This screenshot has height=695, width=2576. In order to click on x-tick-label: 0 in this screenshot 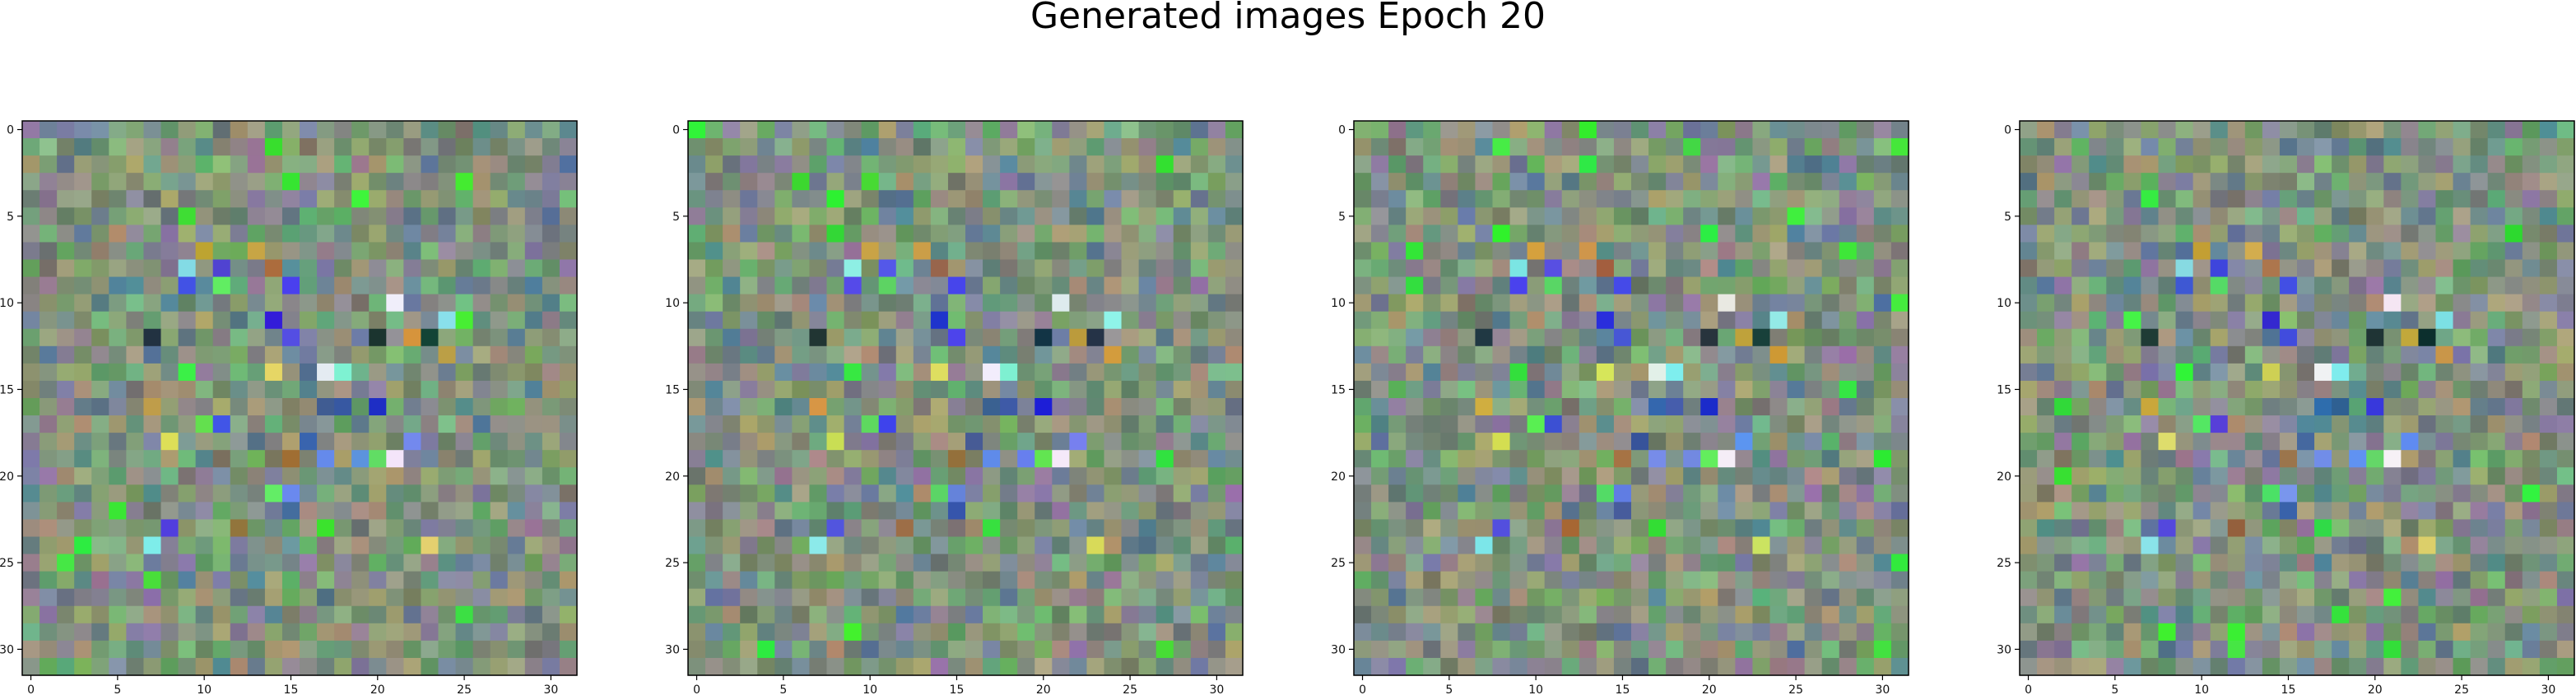, I will do `click(696, 689)`.